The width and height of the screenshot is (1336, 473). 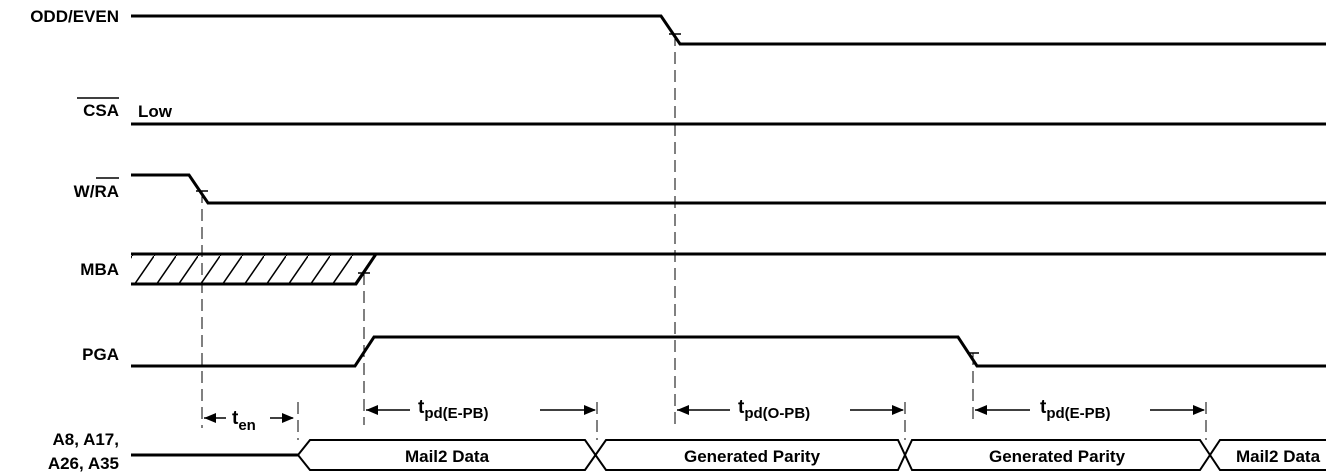 What do you see at coordinates (898, 410) in the screenshot?
I see `tpd-o-pb-arrow-right` at bounding box center [898, 410].